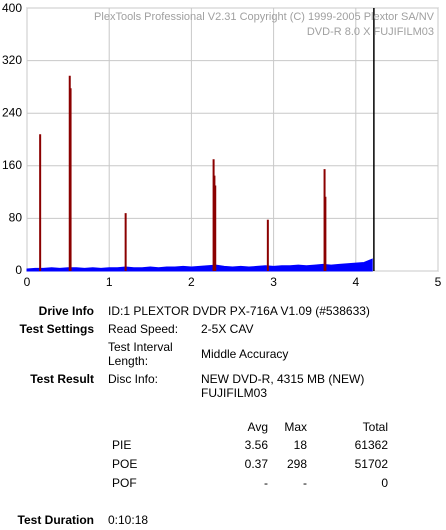 This screenshot has width=446, height=530. What do you see at coordinates (257, 464) in the screenshot?
I see `table-cell: 0.37` at bounding box center [257, 464].